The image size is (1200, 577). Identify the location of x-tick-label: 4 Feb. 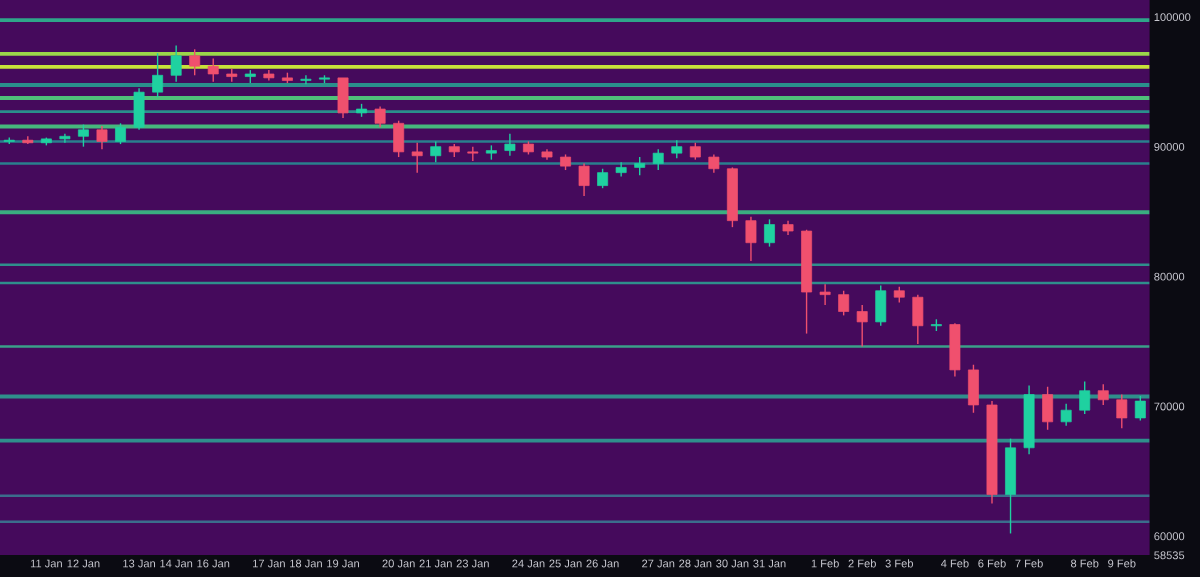
(954, 563).